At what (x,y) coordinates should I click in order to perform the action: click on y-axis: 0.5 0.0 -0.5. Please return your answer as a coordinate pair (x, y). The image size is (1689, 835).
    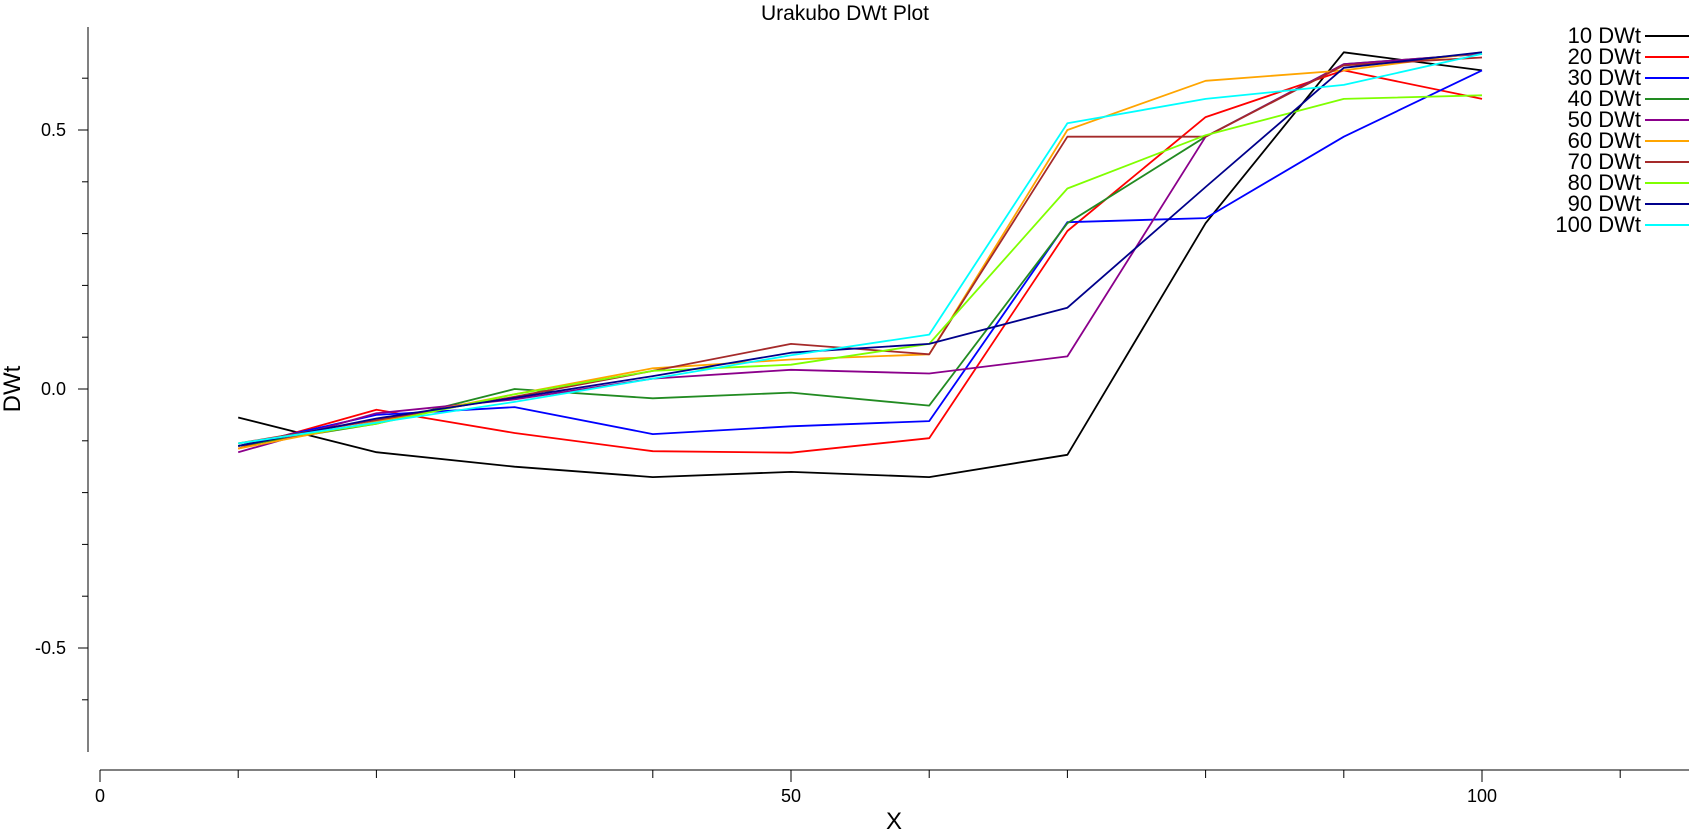
    Looking at the image, I should click on (62, 389).